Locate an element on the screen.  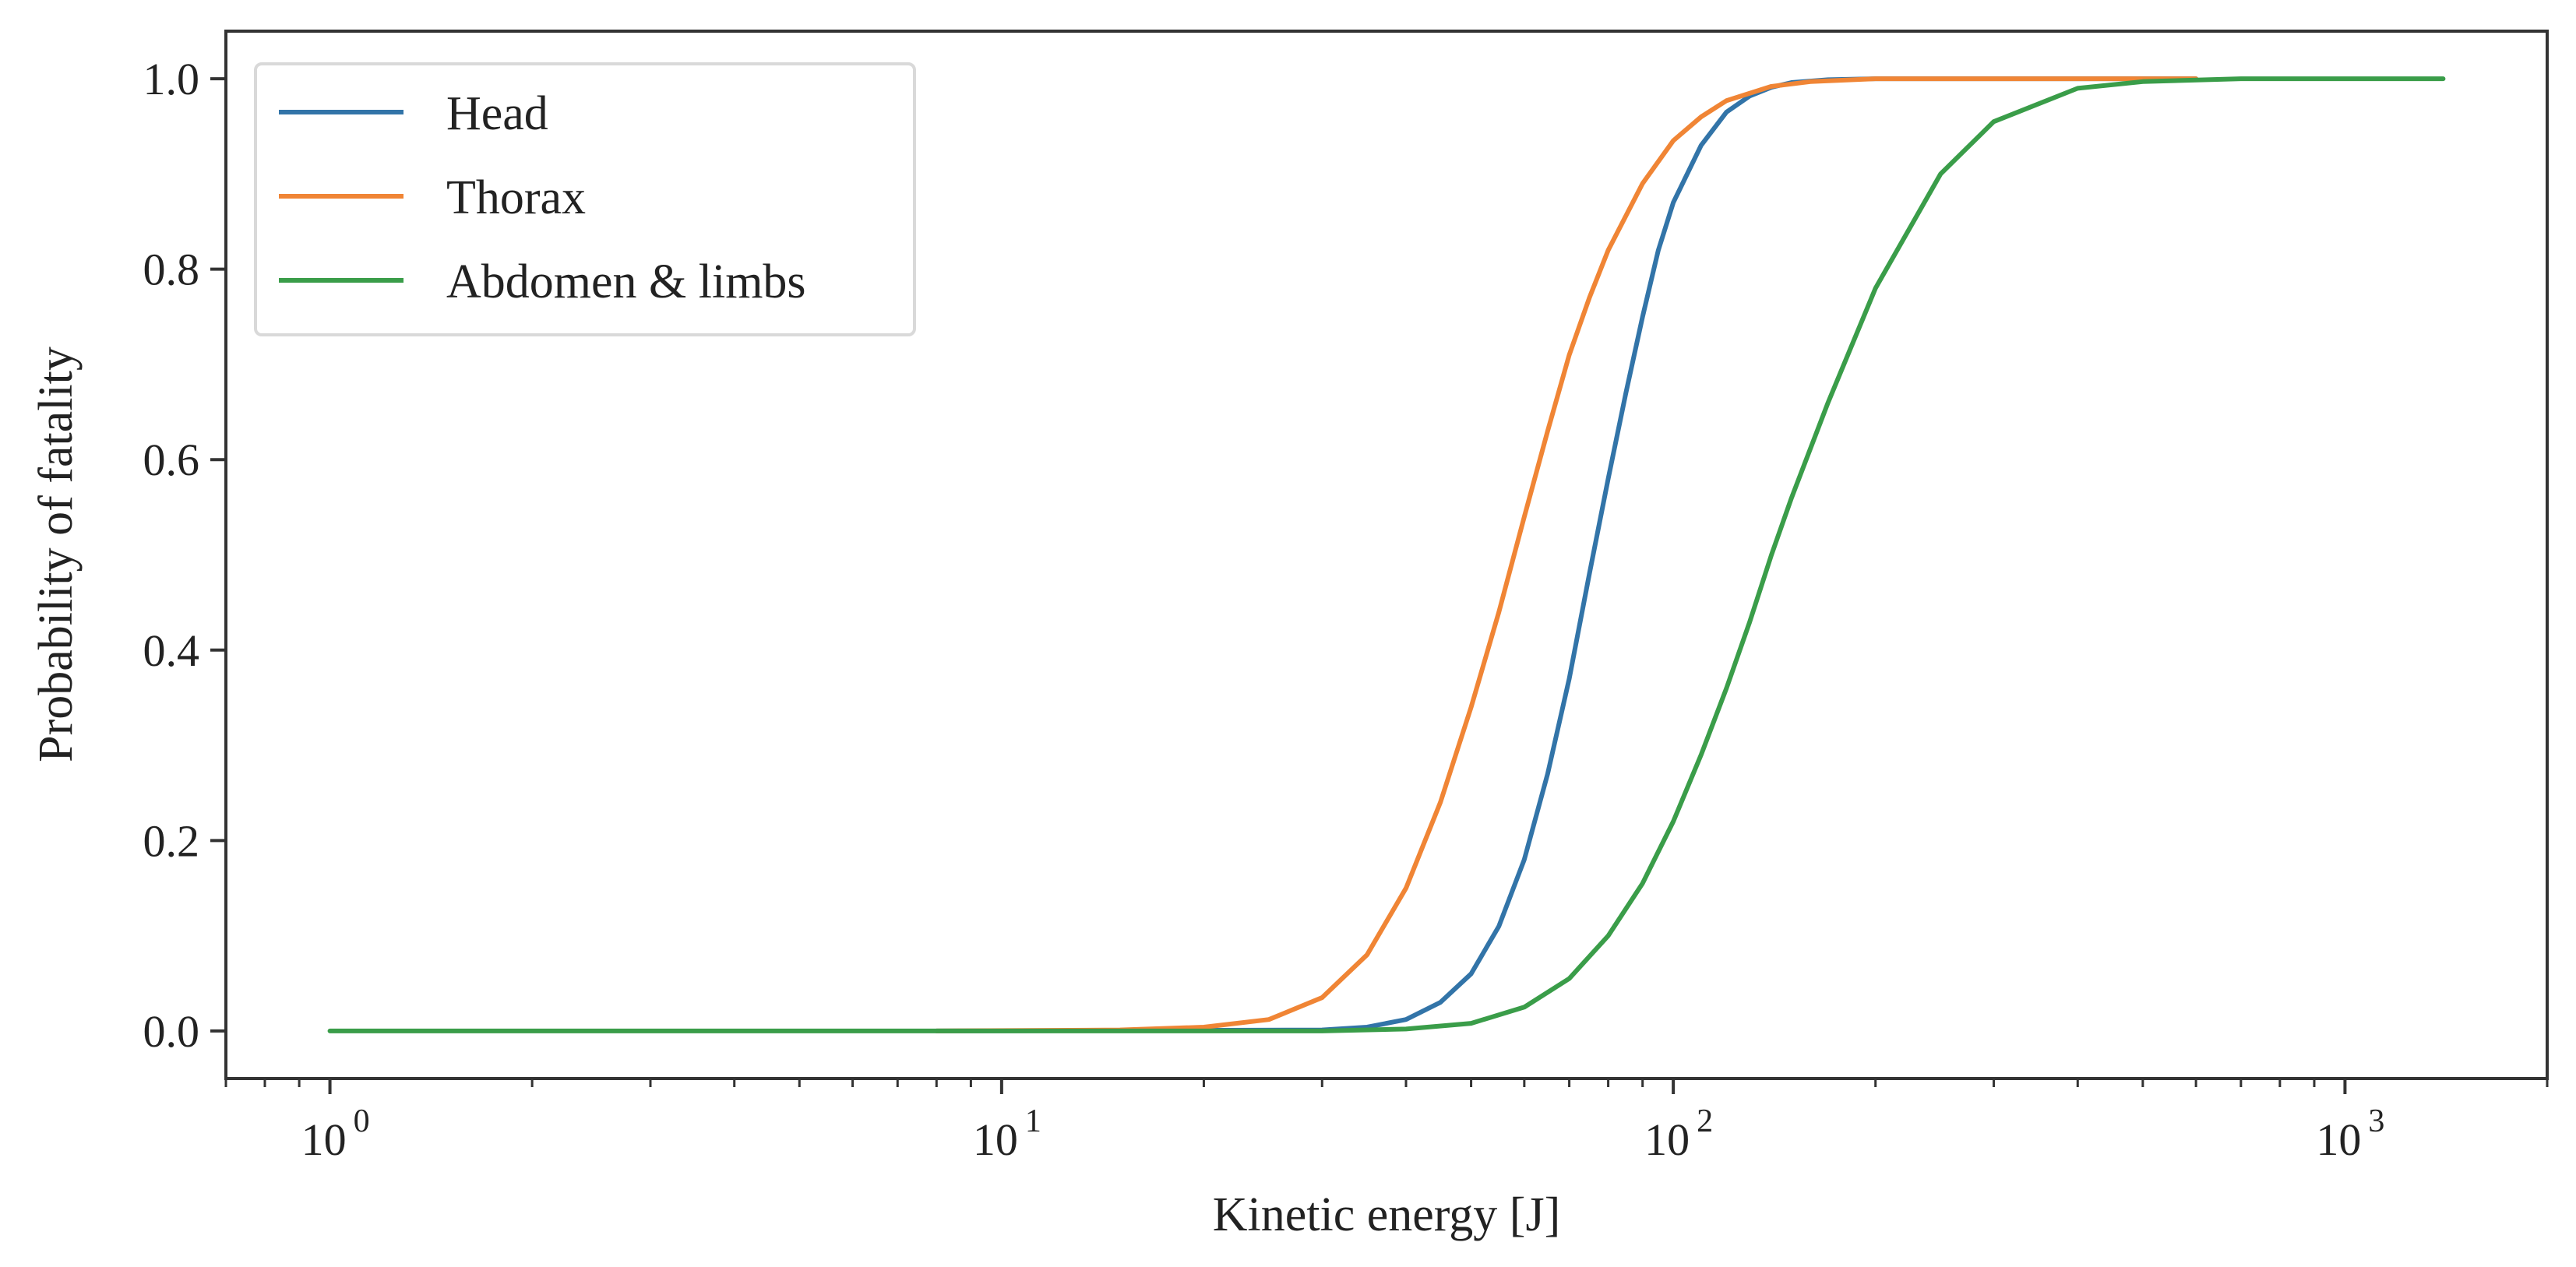
y-tick-label: 0.4 is located at coordinates (172, 650).